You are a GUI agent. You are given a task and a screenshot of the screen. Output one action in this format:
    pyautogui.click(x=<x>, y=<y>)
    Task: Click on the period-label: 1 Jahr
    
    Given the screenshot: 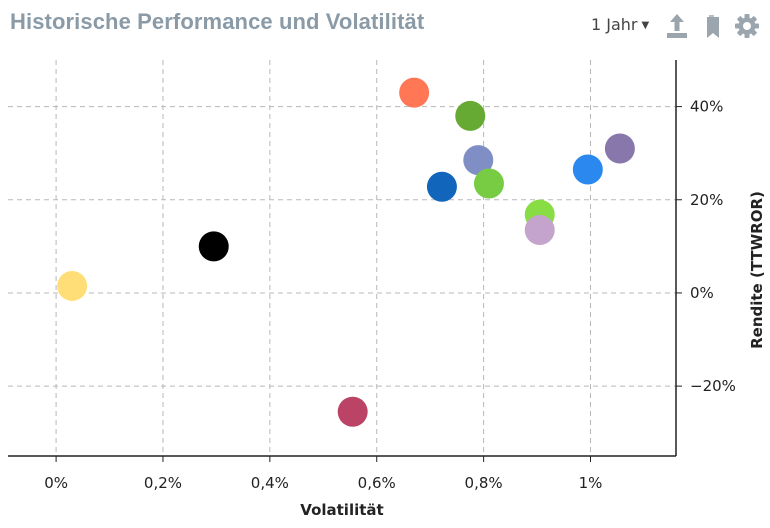 What is the action you would take?
    pyautogui.click(x=614, y=24)
    